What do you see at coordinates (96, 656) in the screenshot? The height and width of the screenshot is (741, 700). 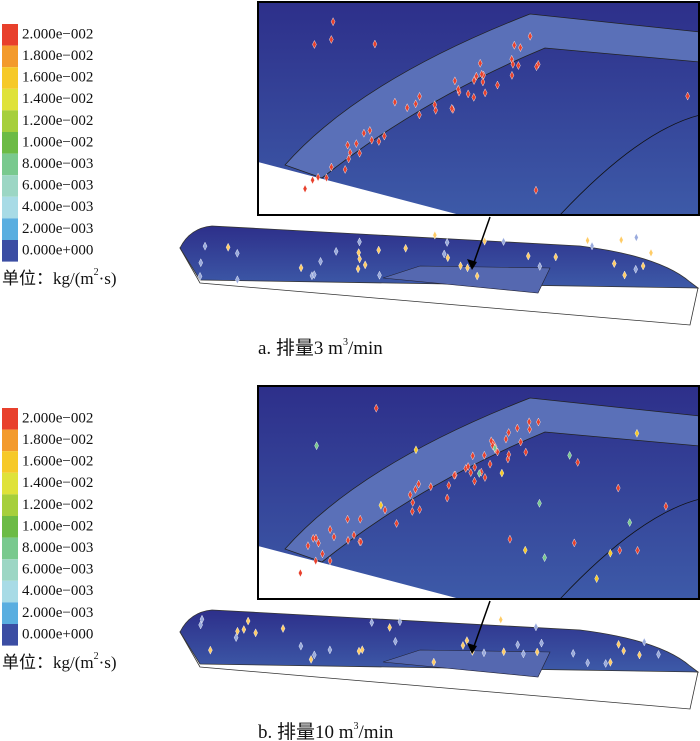 I see `unit-label-sup: 2` at bounding box center [96, 656].